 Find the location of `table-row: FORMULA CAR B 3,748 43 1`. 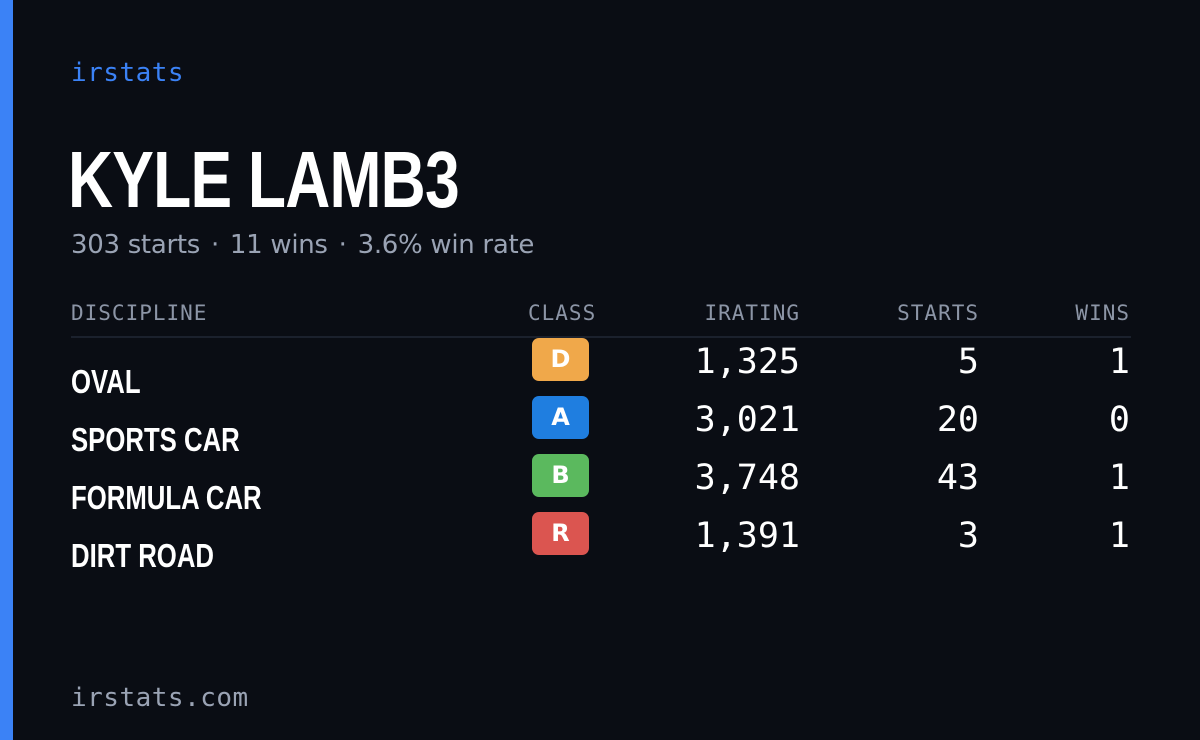

table-row: FORMULA CAR B 3,748 43 1 is located at coordinates (601, 485).